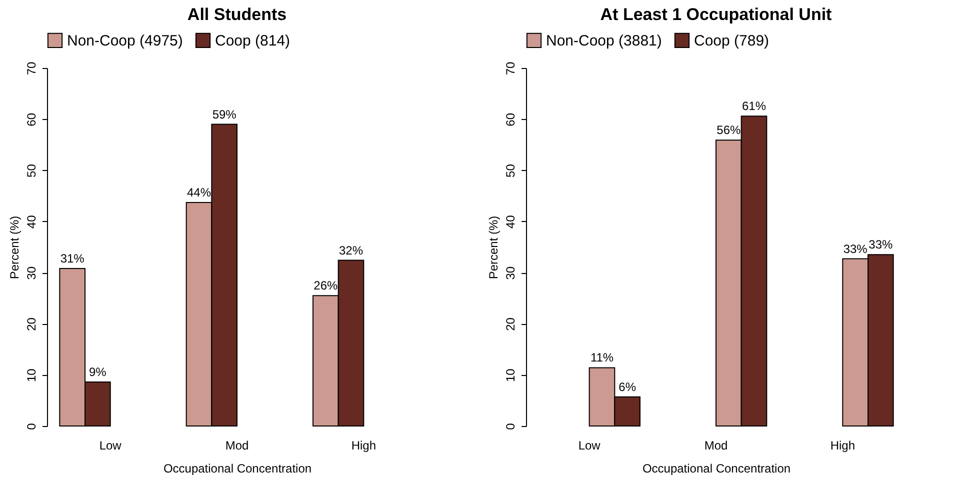 Image resolution: width=975 pixels, height=491 pixels. Describe the element at coordinates (326, 285) in the screenshot. I see `data-label: 26%` at that location.